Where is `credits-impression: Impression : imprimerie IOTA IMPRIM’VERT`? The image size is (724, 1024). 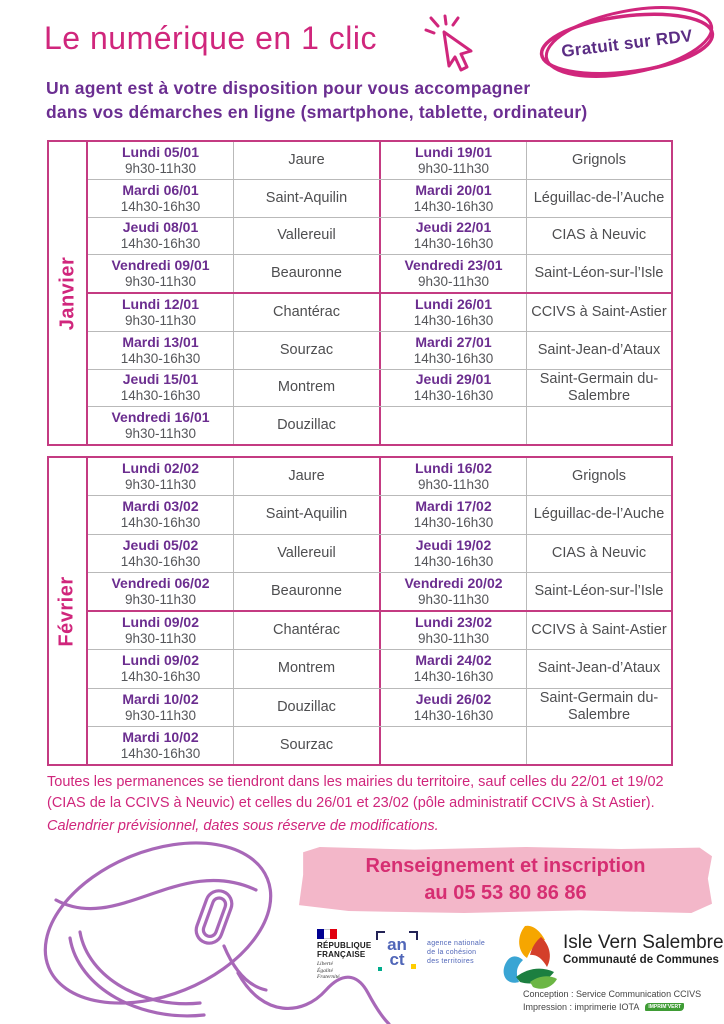 credits-impression: Impression : imprimerie IOTA IMPRIM’VERT is located at coordinates (612, 1007).